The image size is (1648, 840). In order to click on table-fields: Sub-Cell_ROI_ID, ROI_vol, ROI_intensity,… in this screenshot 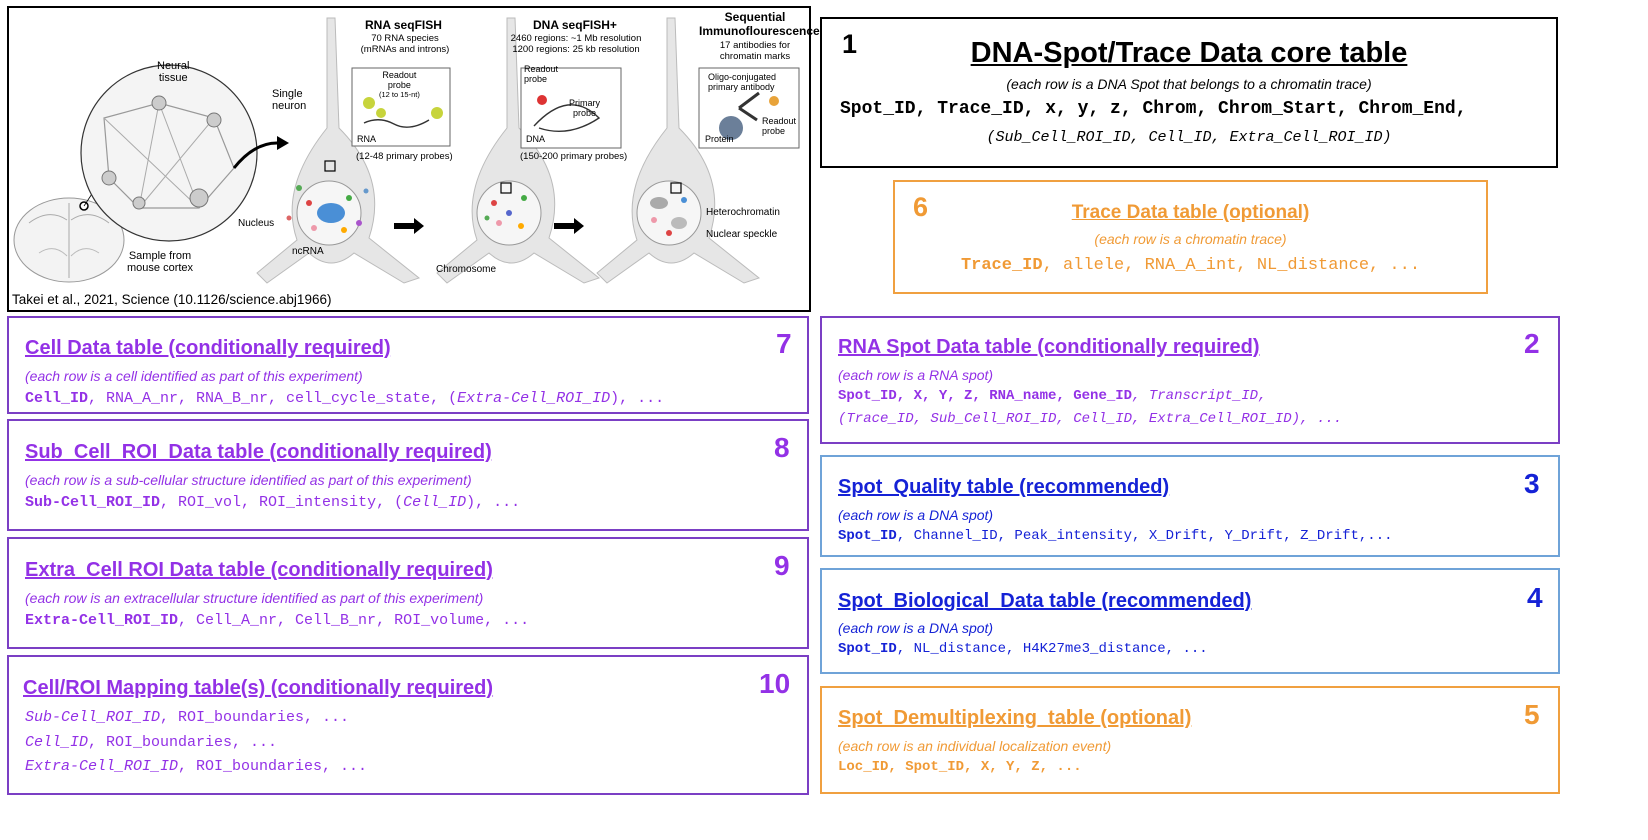, I will do `click(273, 502)`.